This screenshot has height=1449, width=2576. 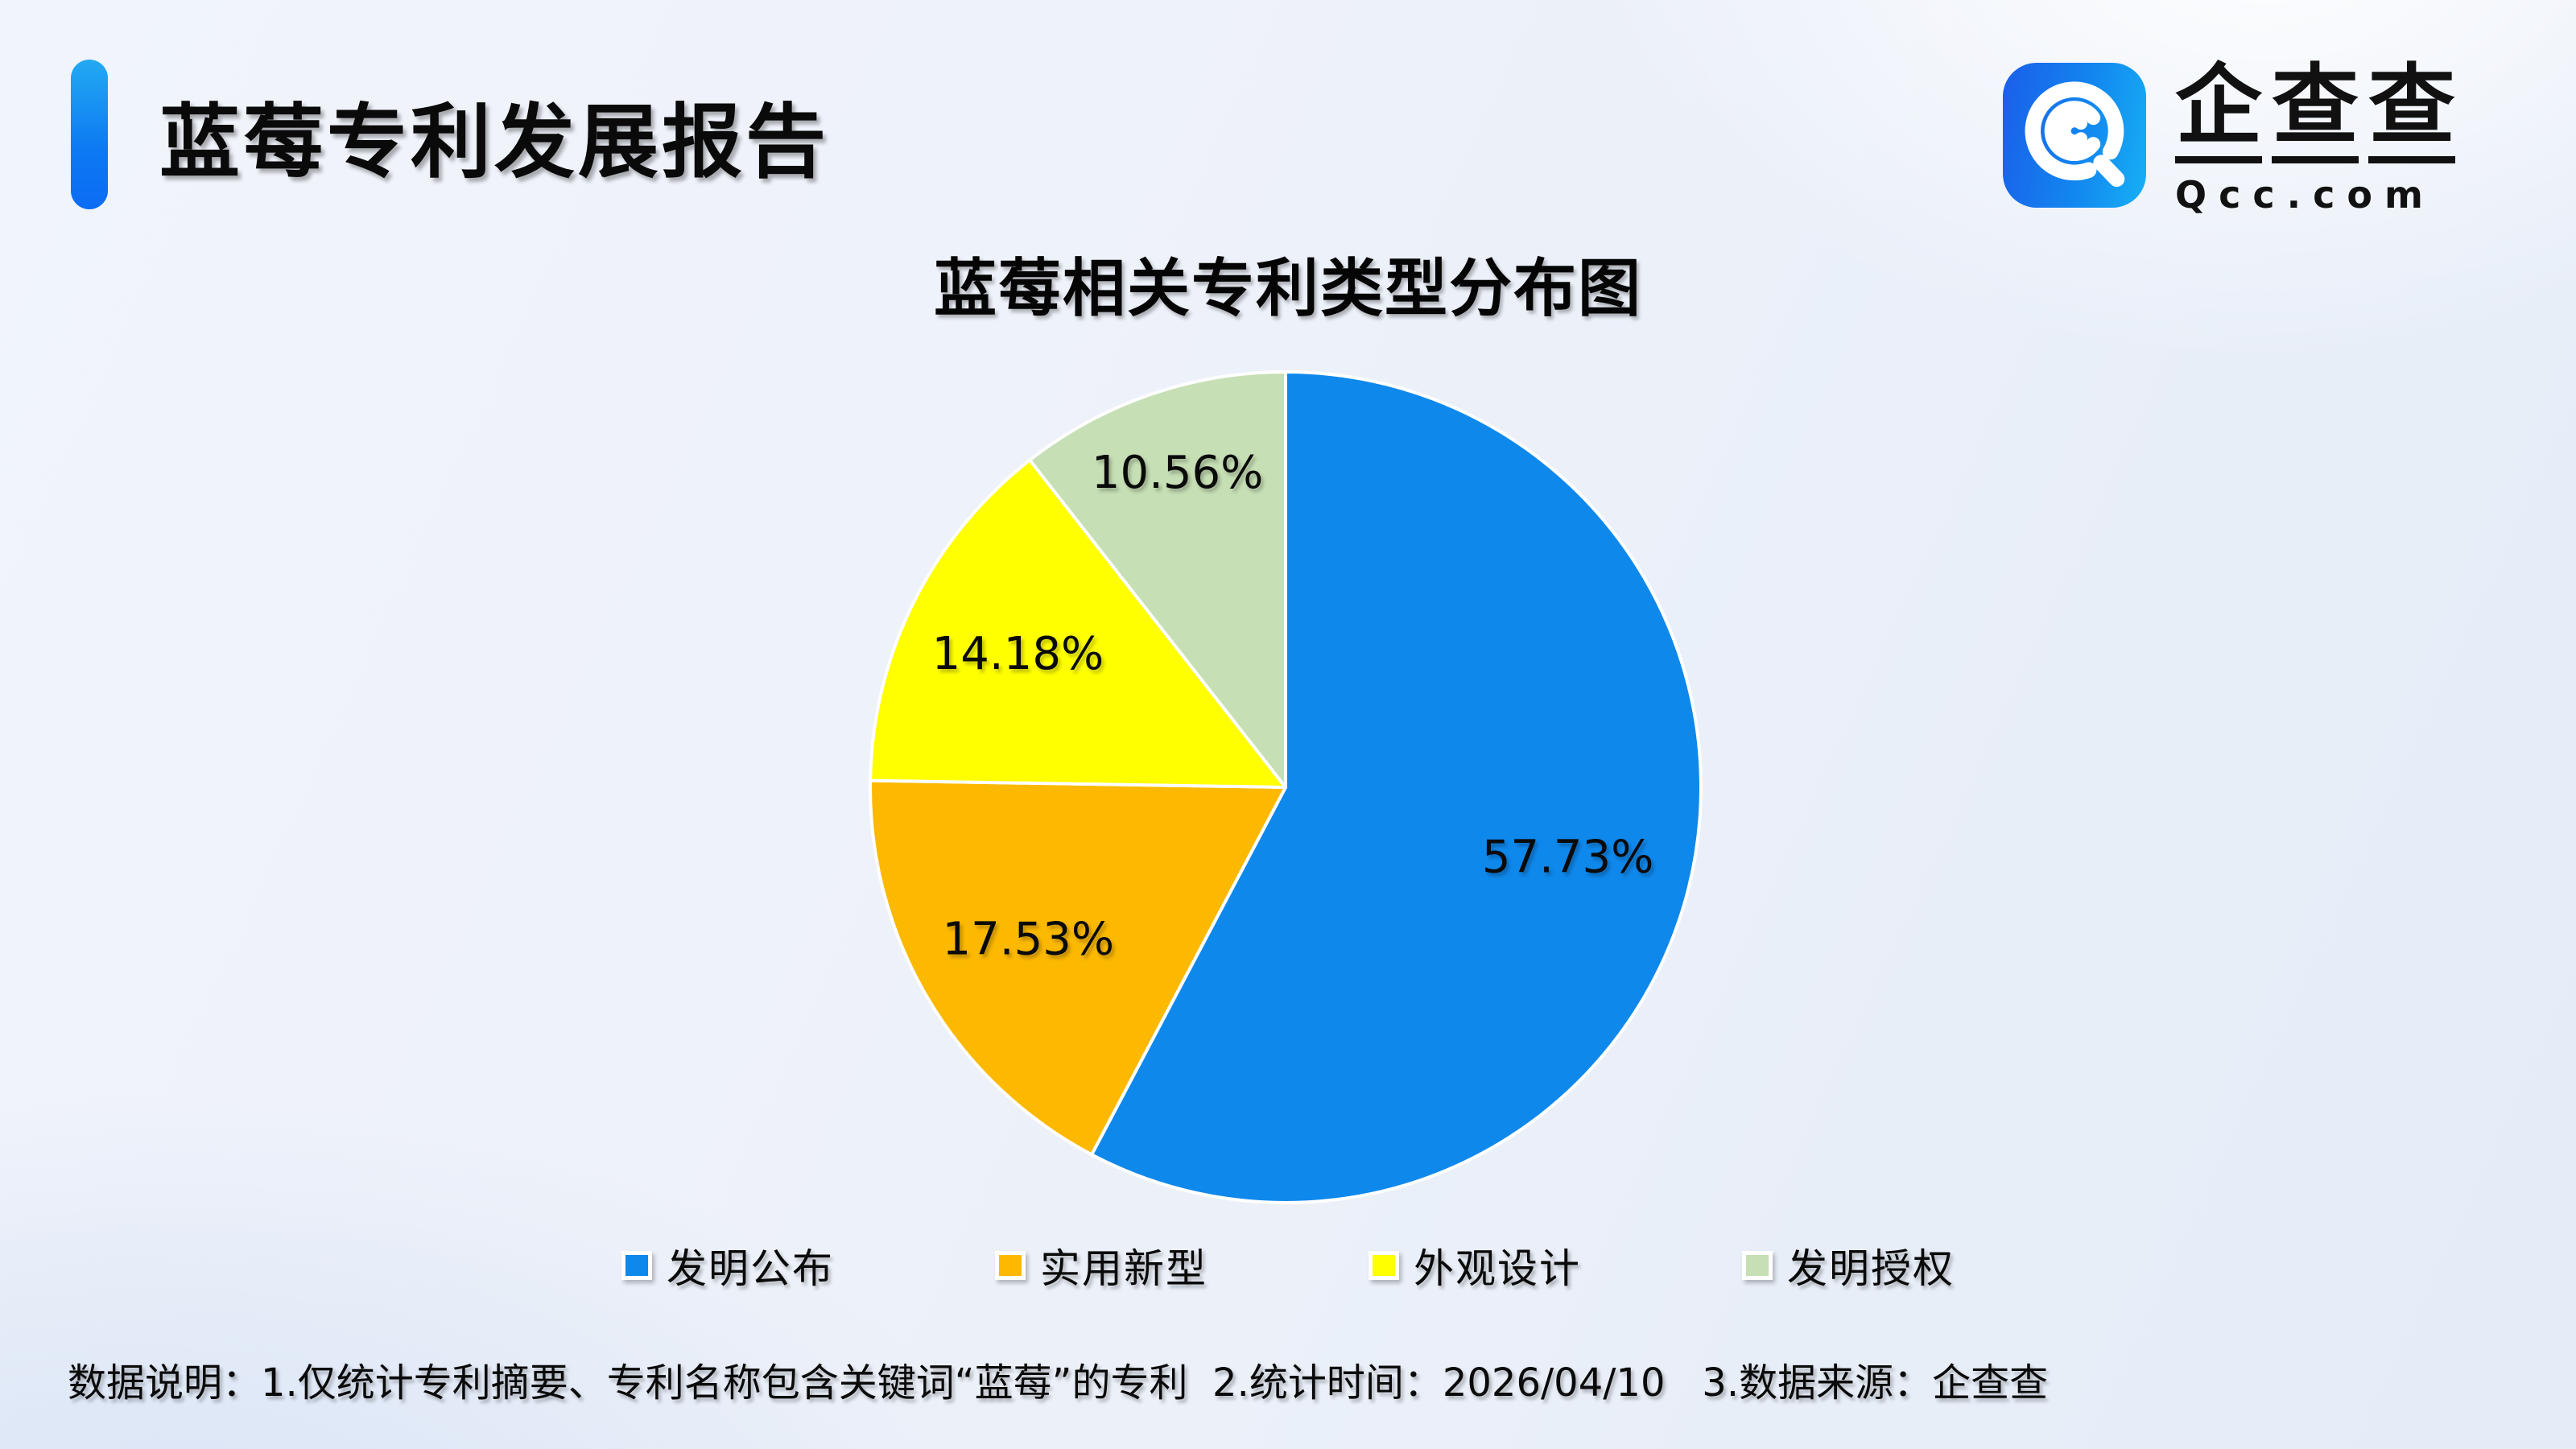 What do you see at coordinates (1029, 940) in the screenshot?
I see `pie-slice-value-label: 17.53%` at bounding box center [1029, 940].